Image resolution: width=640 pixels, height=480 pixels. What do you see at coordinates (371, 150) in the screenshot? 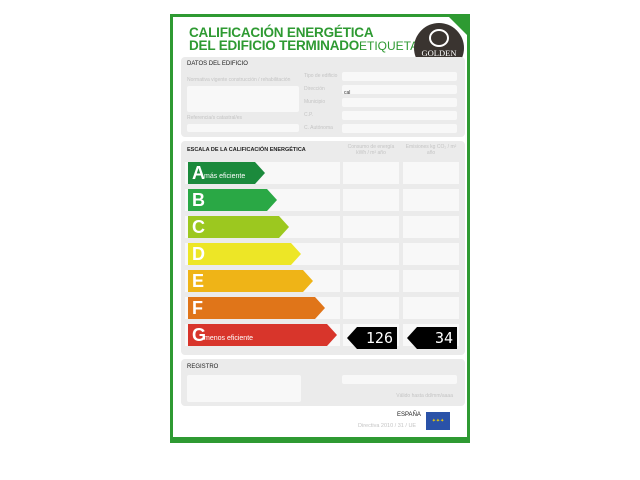
I see `consumo-header: Consumo de energía kWh / m² año` at bounding box center [371, 150].